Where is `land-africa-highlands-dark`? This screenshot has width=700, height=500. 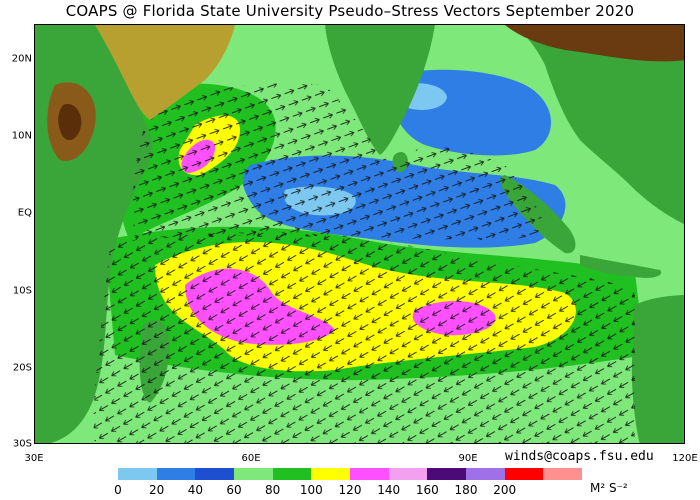 land-africa-highlands-dark is located at coordinates (70, 122).